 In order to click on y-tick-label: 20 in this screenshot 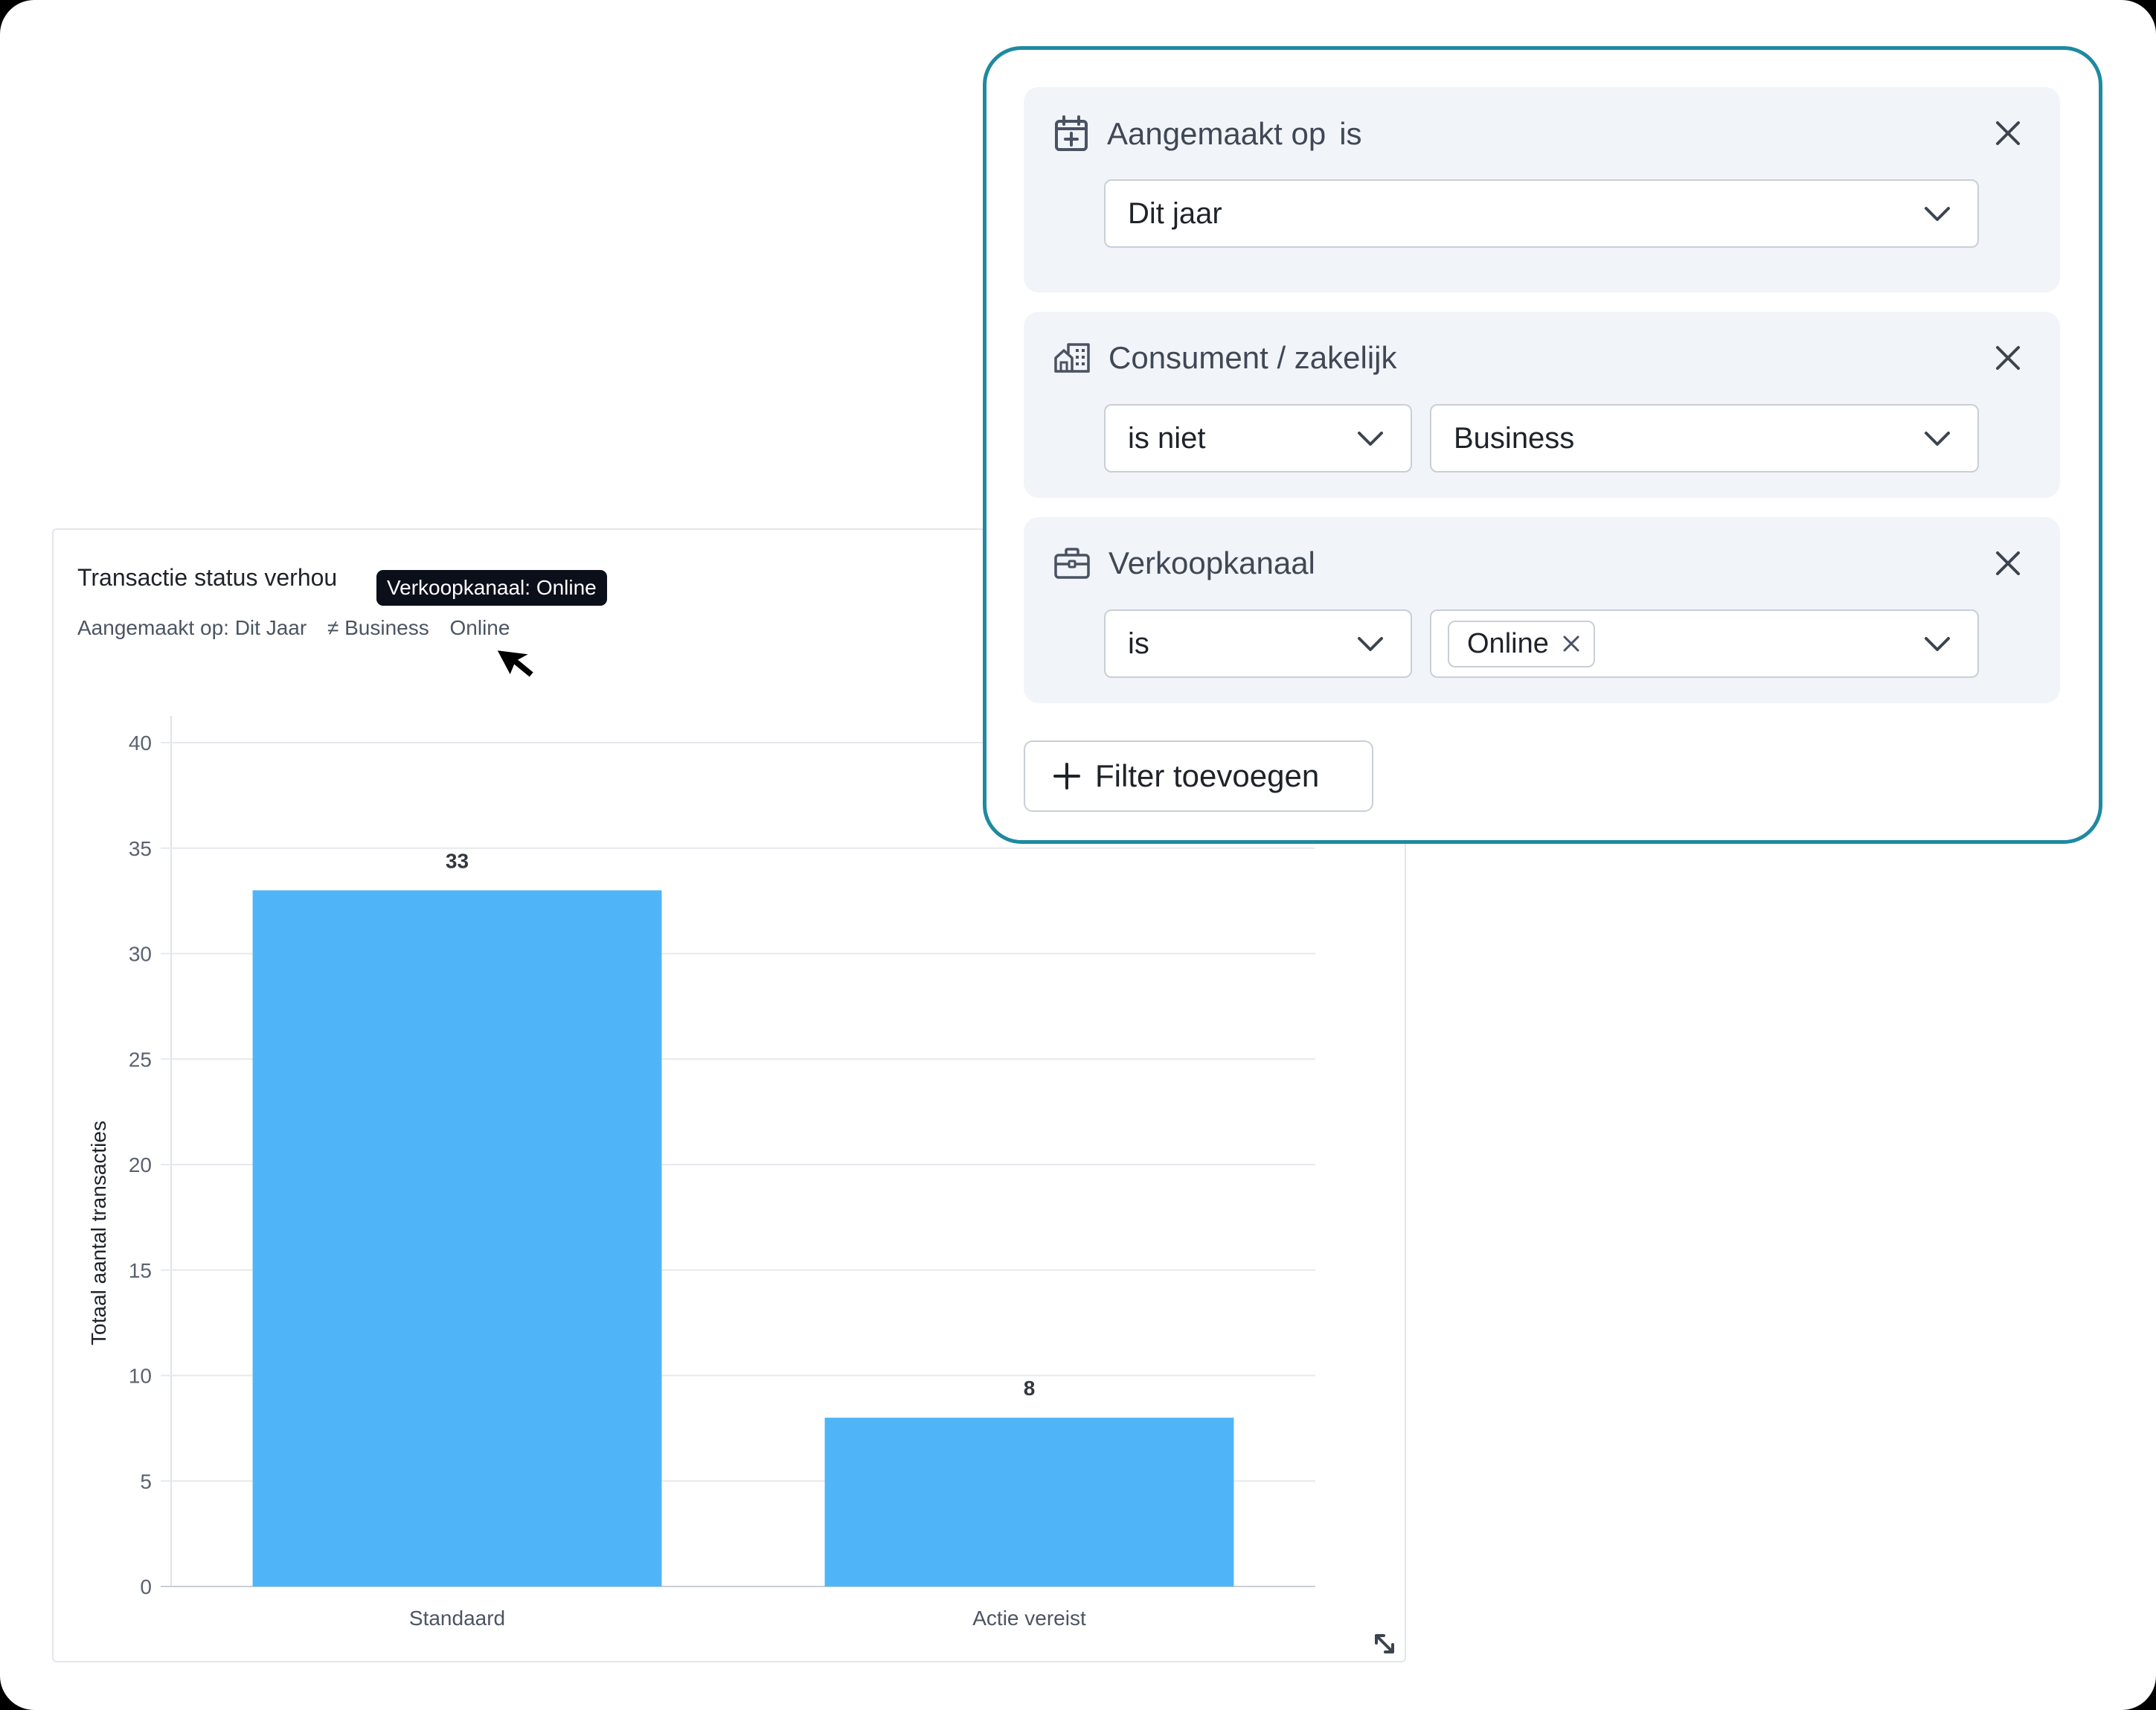, I will do `click(140, 1164)`.